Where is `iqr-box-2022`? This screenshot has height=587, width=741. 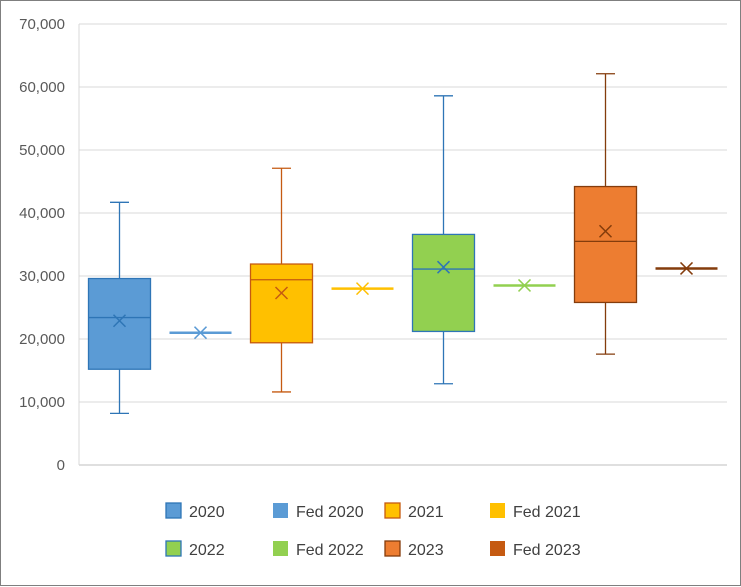 iqr-box-2022 is located at coordinates (443, 283).